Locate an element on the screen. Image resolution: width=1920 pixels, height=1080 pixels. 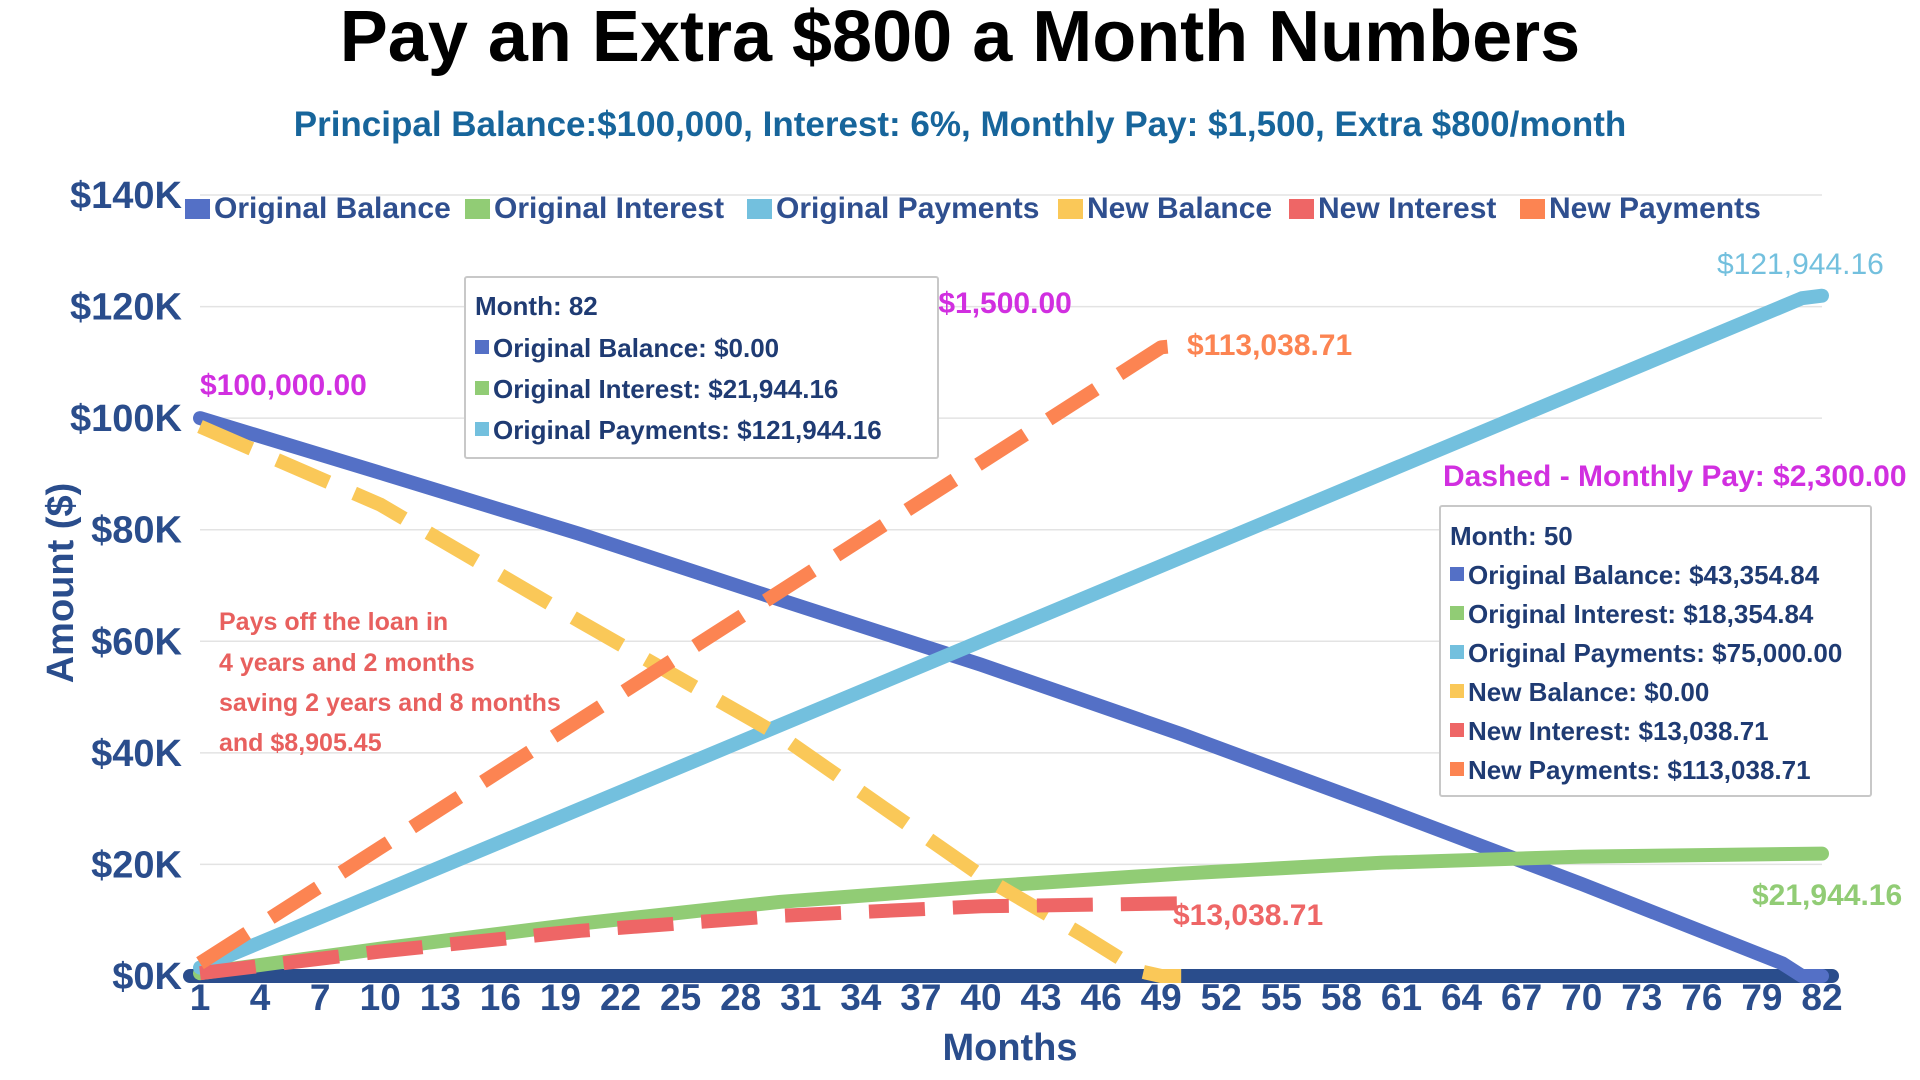
legend-label: New Interest is located at coordinates (1407, 208).